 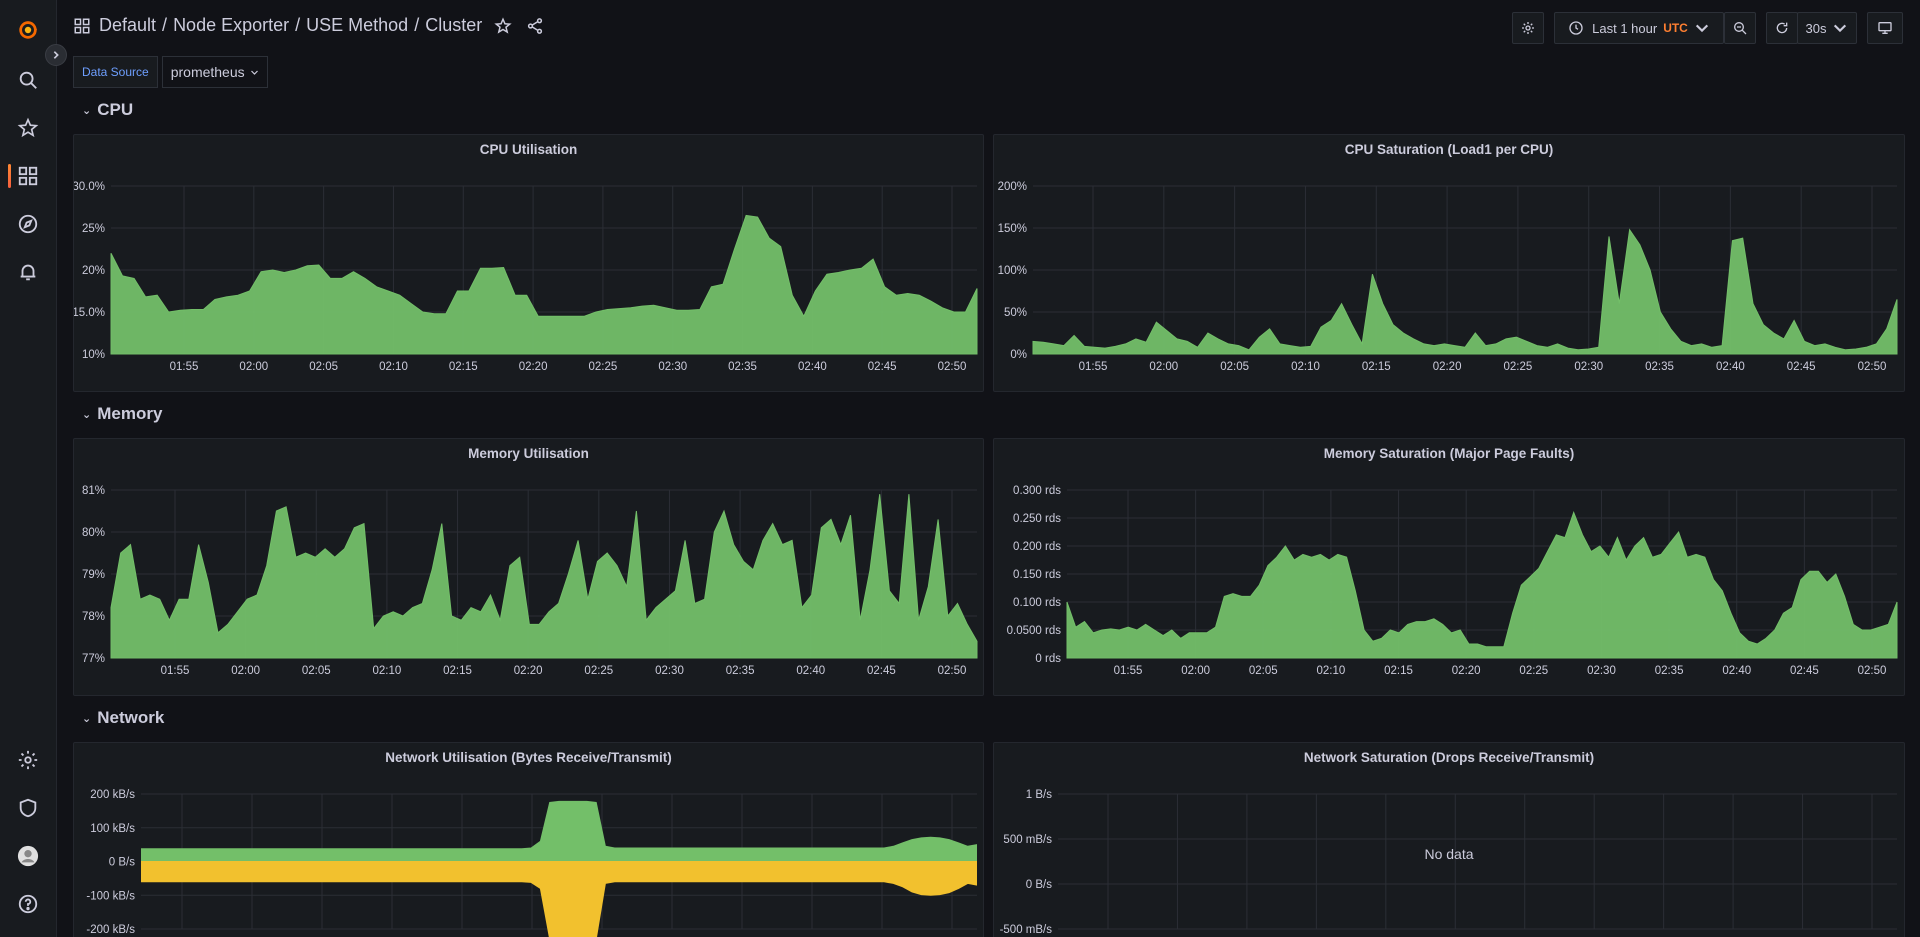 I want to click on panel-title: Memory Utilisation, so click(x=528, y=453).